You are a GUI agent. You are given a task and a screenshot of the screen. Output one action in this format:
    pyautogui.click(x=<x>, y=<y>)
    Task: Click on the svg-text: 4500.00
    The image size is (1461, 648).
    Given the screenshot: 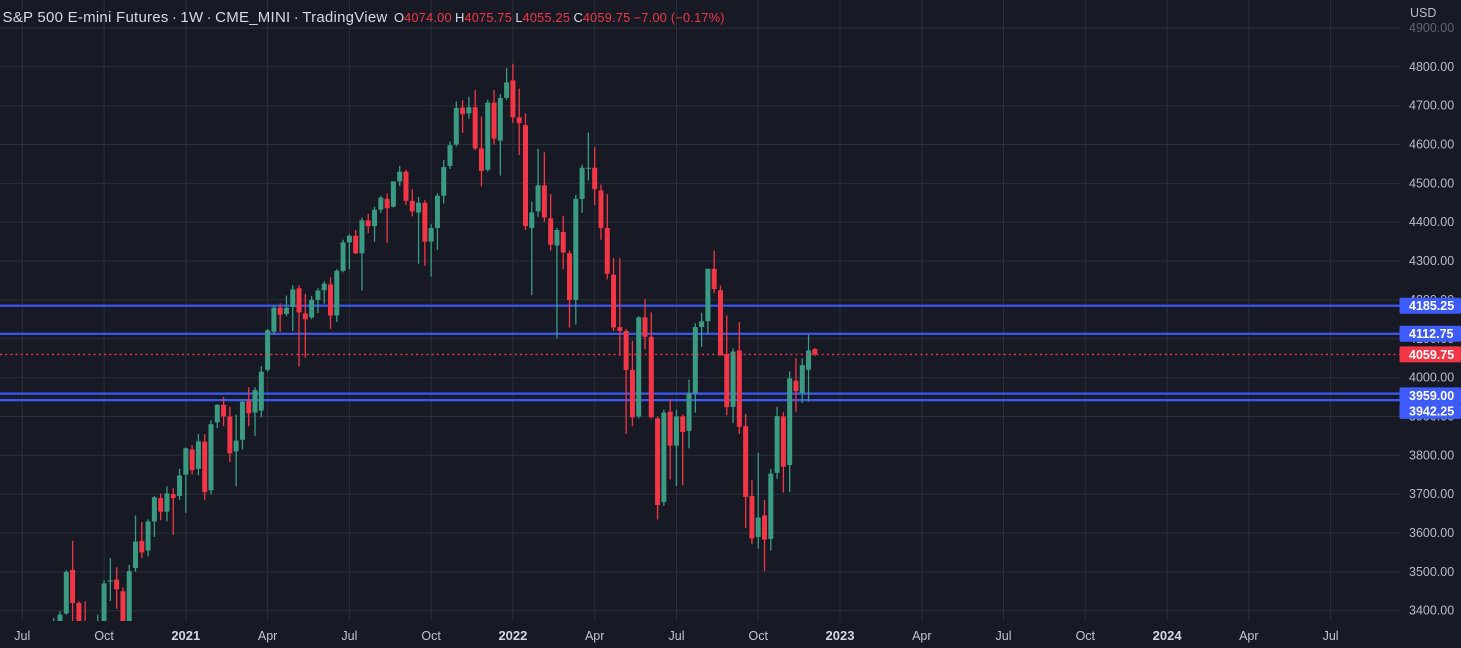 What is the action you would take?
    pyautogui.click(x=1431, y=183)
    